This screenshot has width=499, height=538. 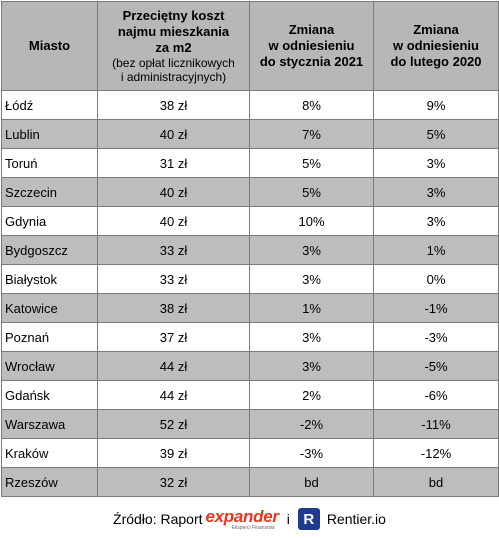 I want to click on table-row: Wrocław 44 zł 3% -5%, so click(x=250, y=366).